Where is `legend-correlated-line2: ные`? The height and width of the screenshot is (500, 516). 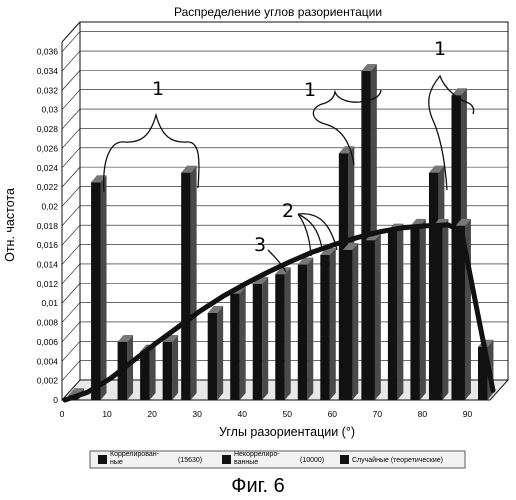 legend-correlated-line2: ные is located at coordinates (116, 462).